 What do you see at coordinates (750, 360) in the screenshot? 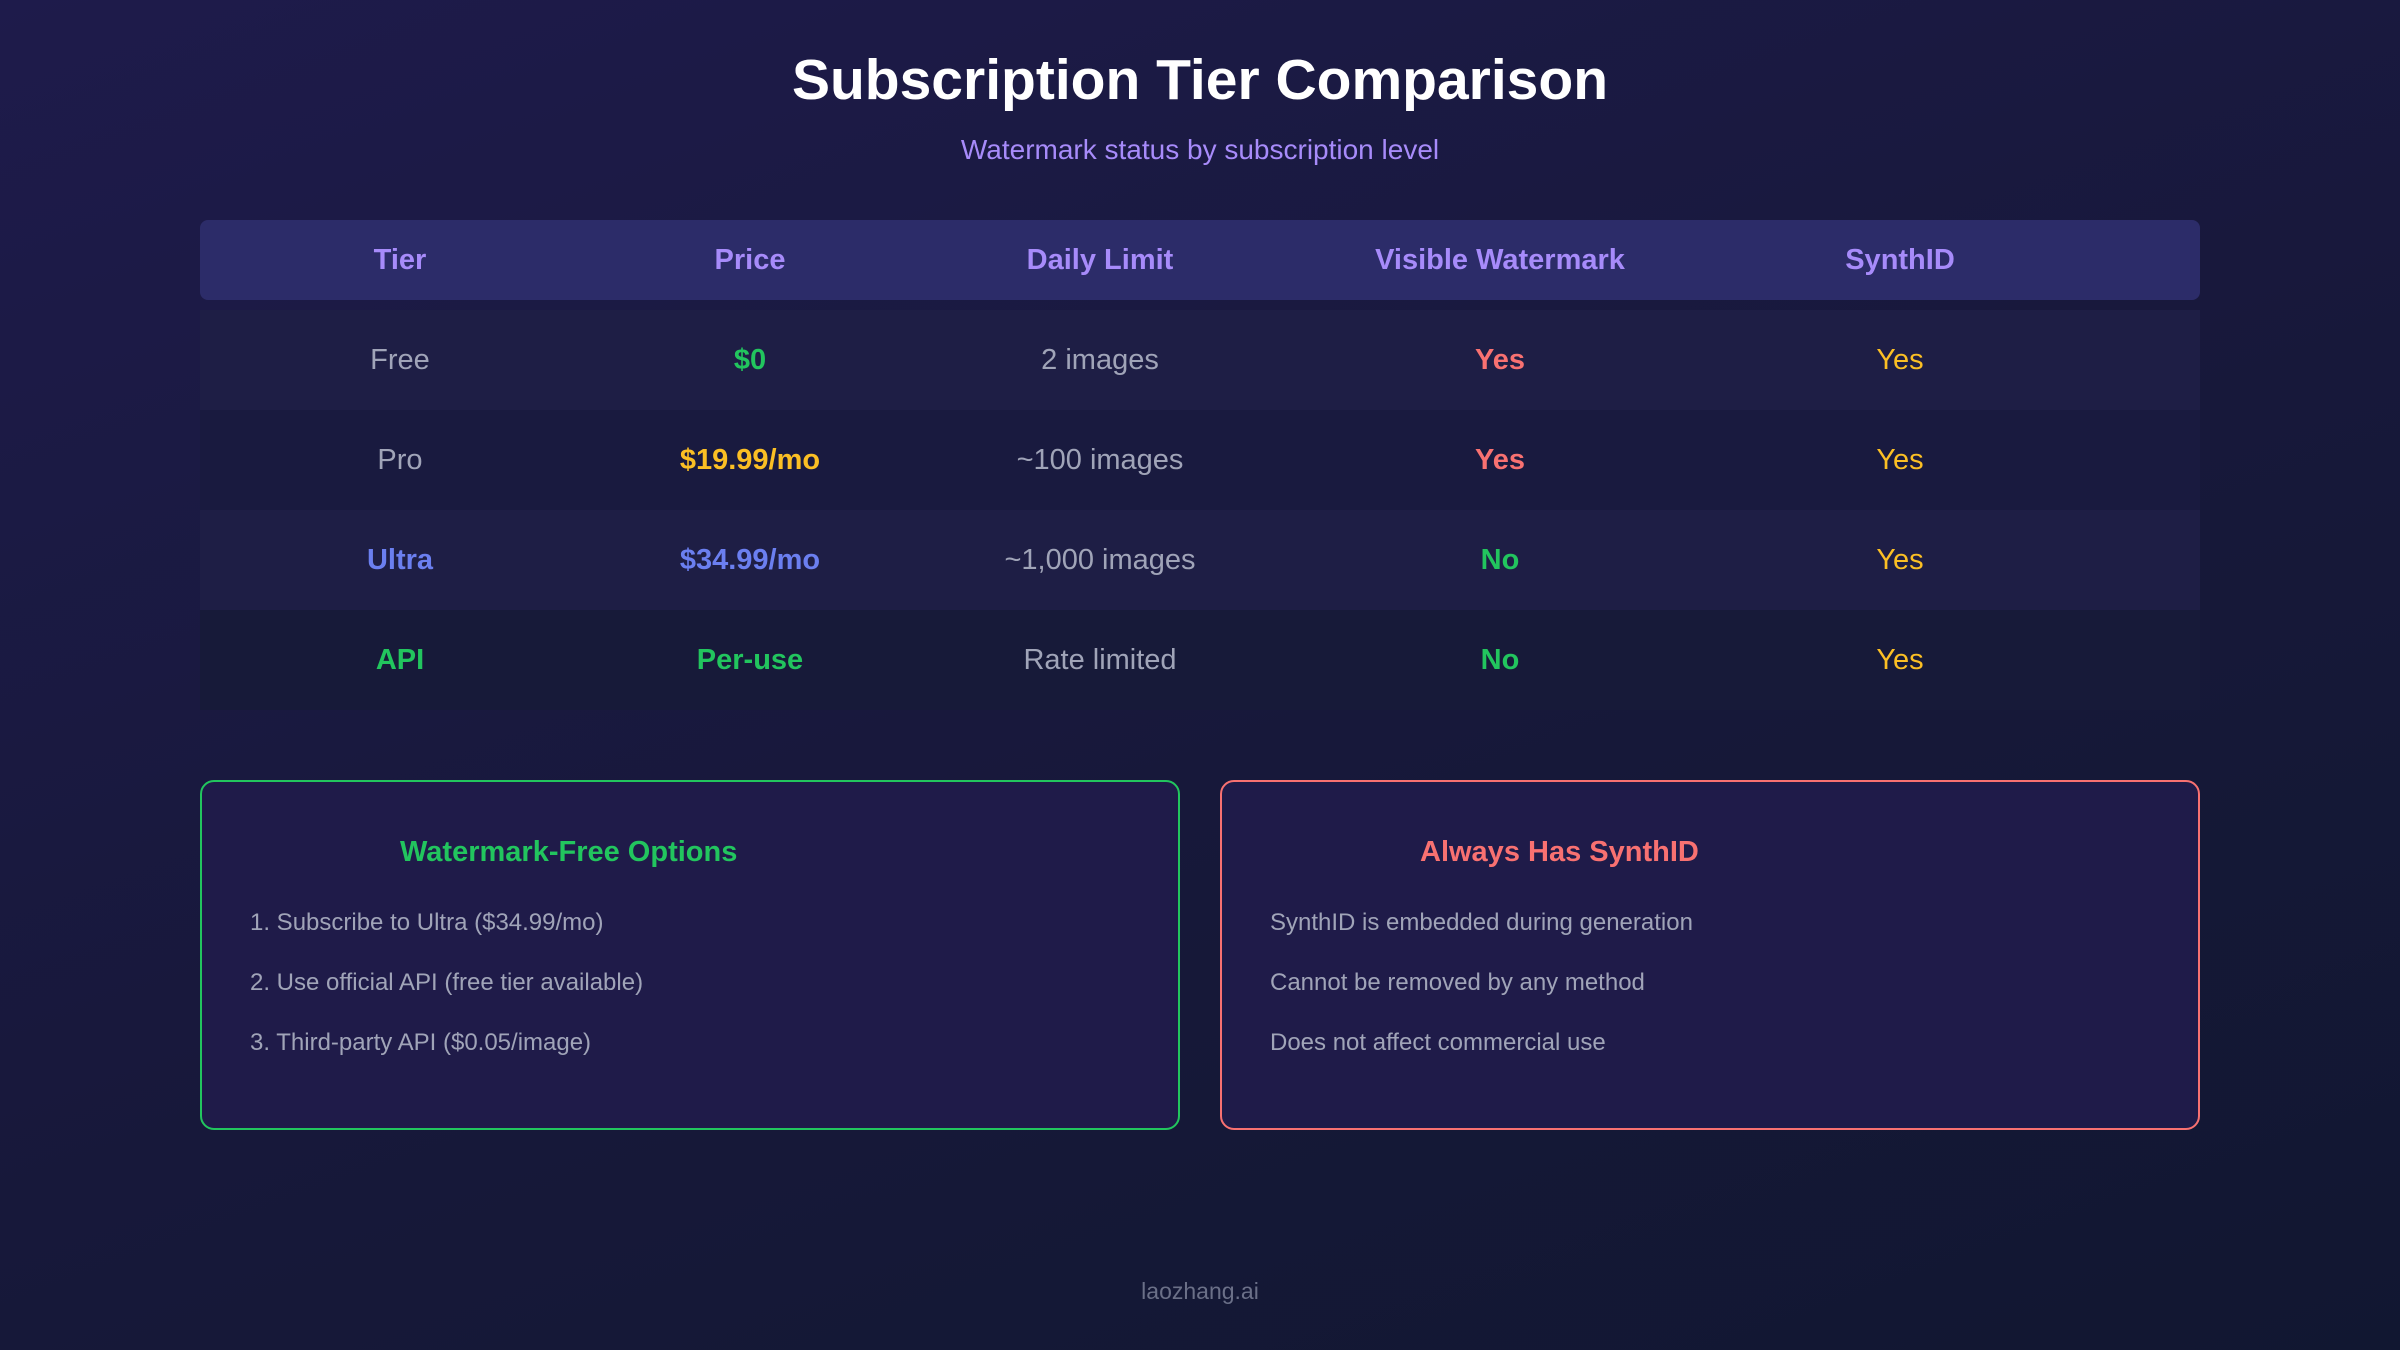
I see `price-cell: $0` at bounding box center [750, 360].